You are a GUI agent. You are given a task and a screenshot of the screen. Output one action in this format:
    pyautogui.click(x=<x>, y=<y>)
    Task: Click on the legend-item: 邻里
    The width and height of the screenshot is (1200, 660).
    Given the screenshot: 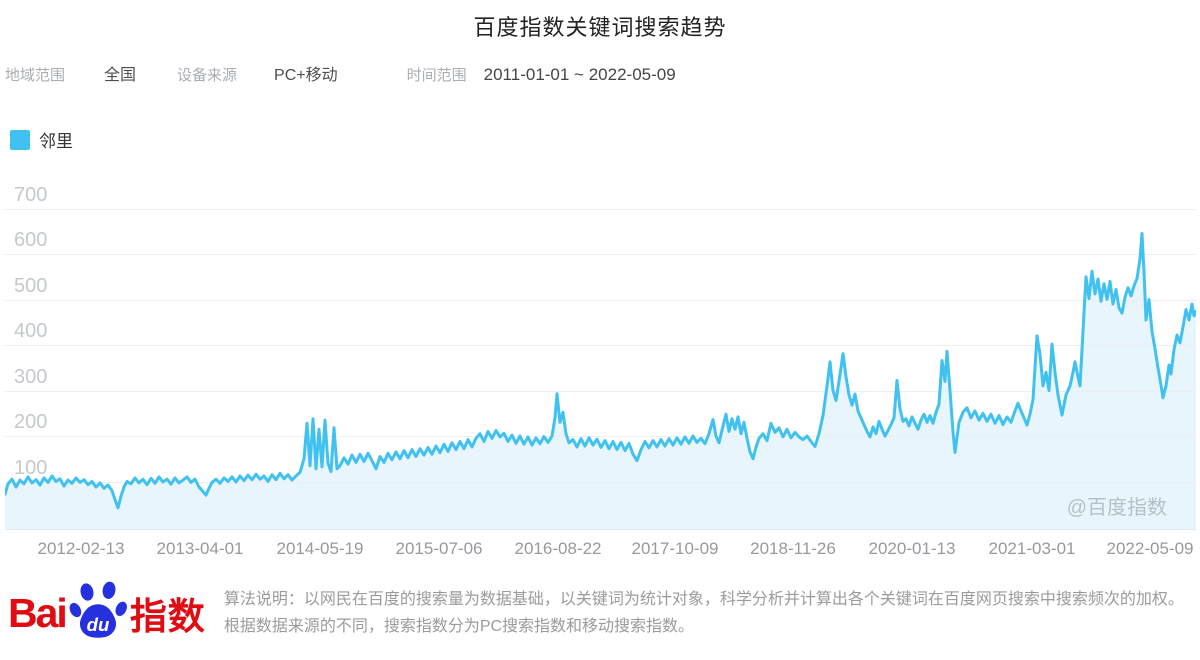 What is the action you would take?
    pyautogui.click(x=41, y=139)
    